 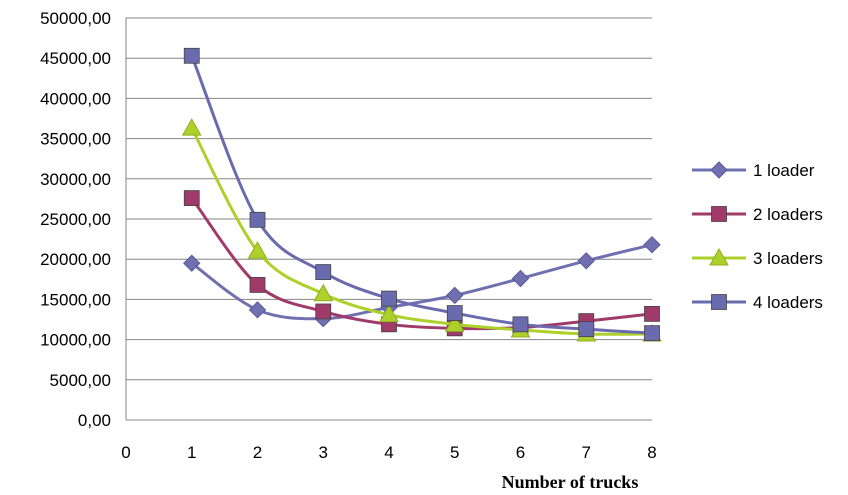 I want to click on legend-item: 1 loader, so click(x=753, y=170).